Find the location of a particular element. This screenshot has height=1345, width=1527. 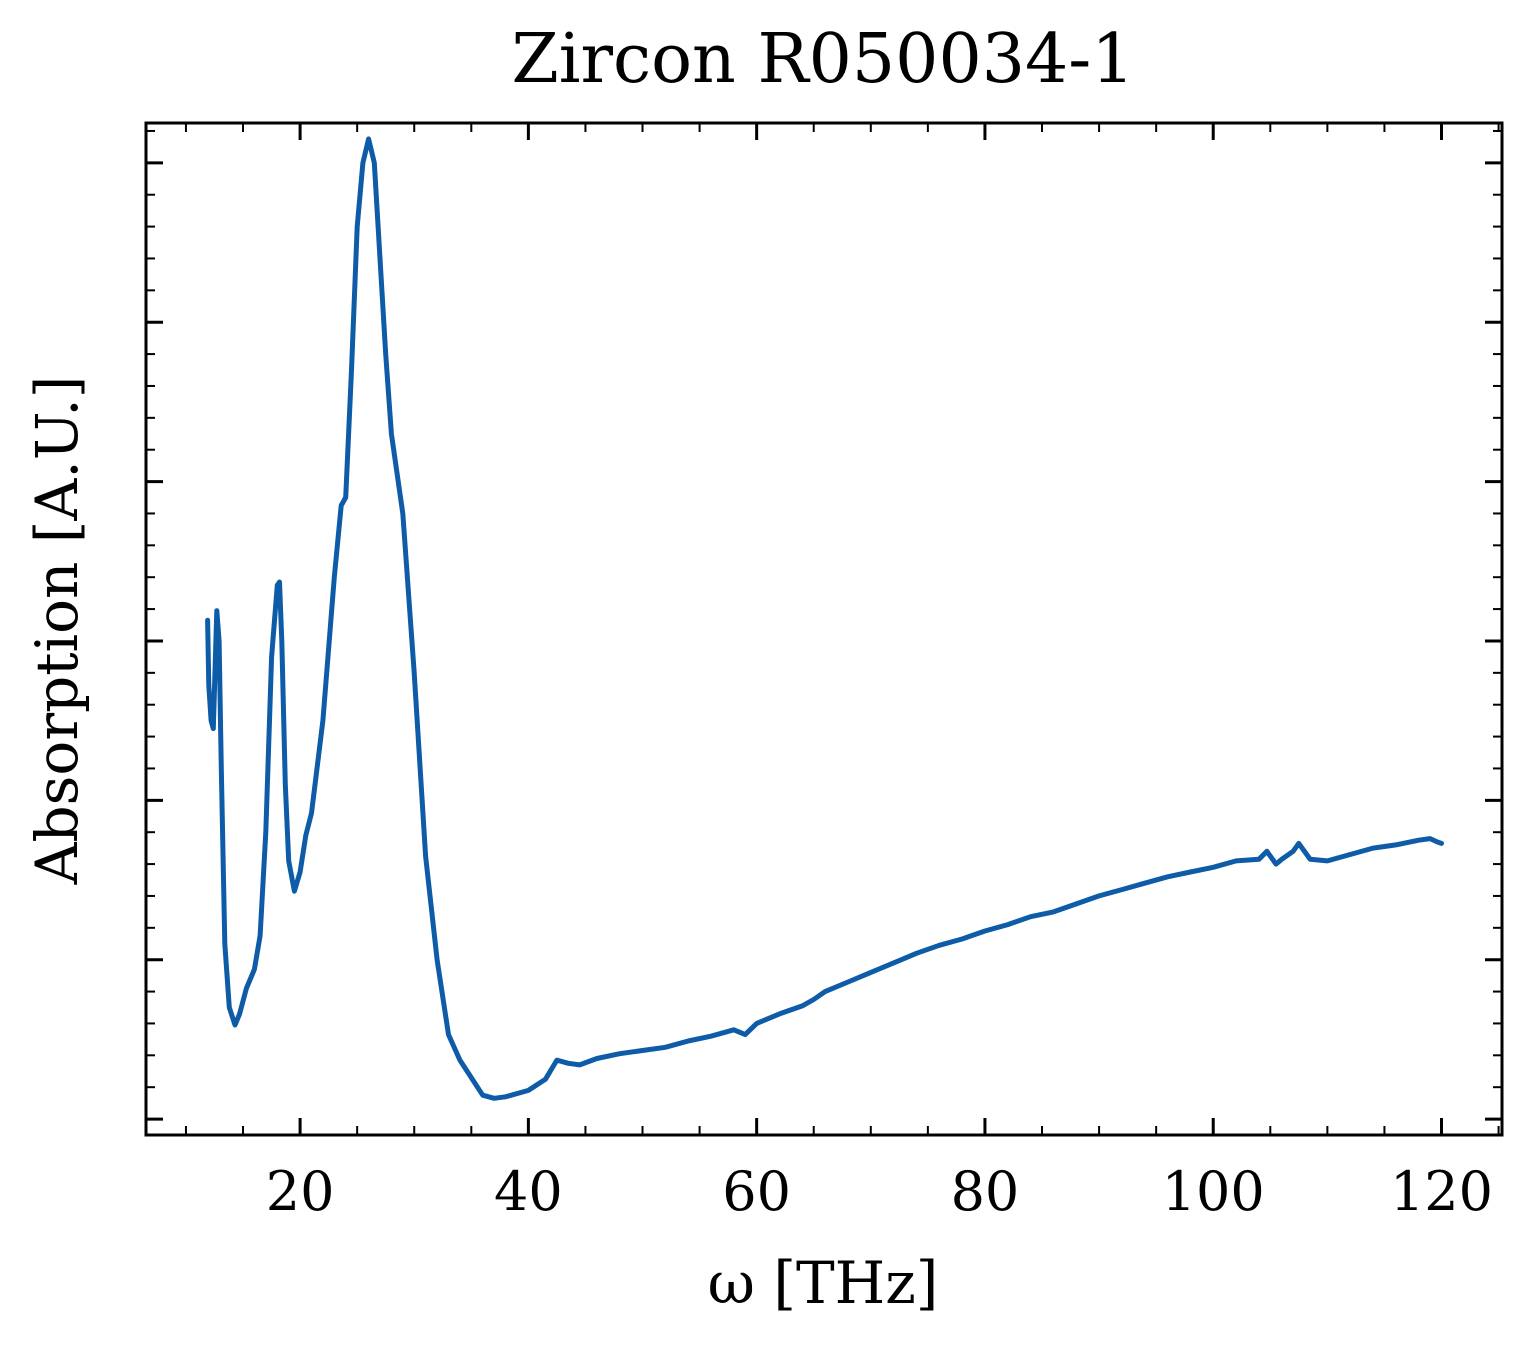

chart-title: Zircon R050034-1 is located at coordinates (823, 59).